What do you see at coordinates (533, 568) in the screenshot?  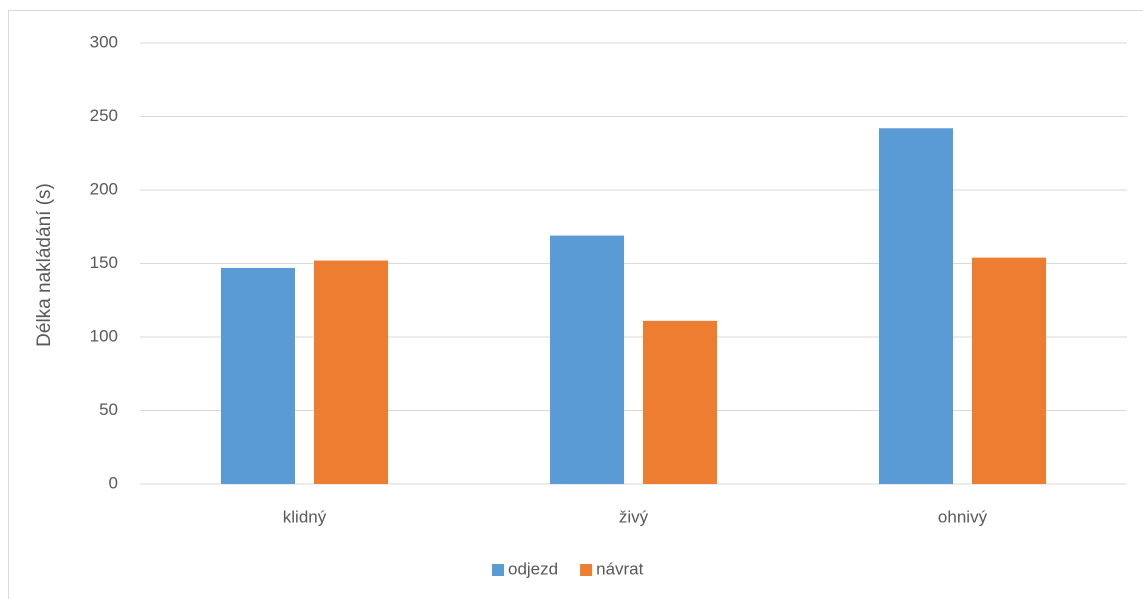 I see `legend-label: odjezd` at bounding box center [533, 568].